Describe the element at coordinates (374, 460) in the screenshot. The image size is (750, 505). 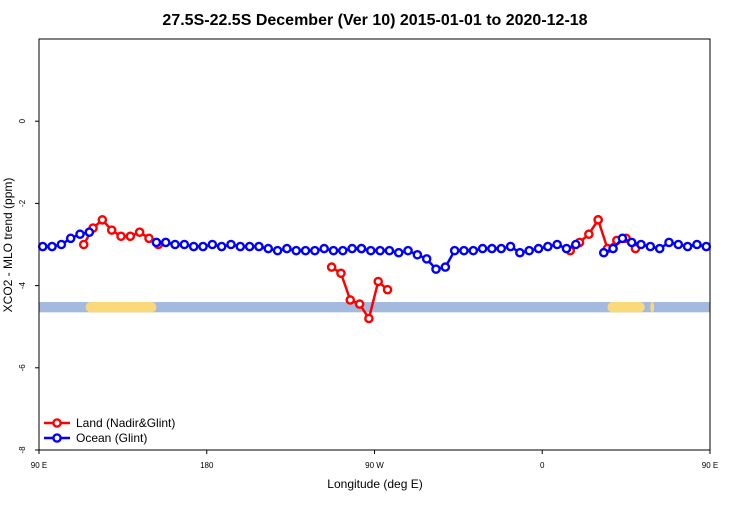
I see `x-axis-ticks: 90 E 180 90 W 0 90 E` at that location.